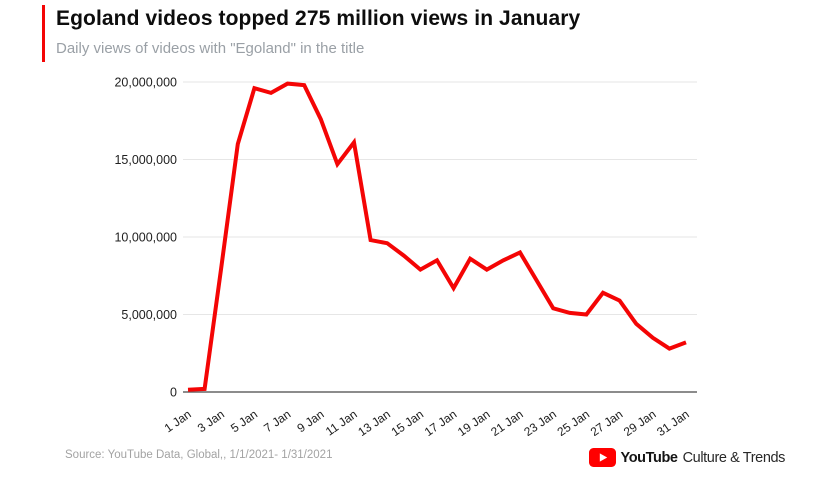 The image size is (840, 488). I want to click on y-tick-label: 0, so click(173, 393).